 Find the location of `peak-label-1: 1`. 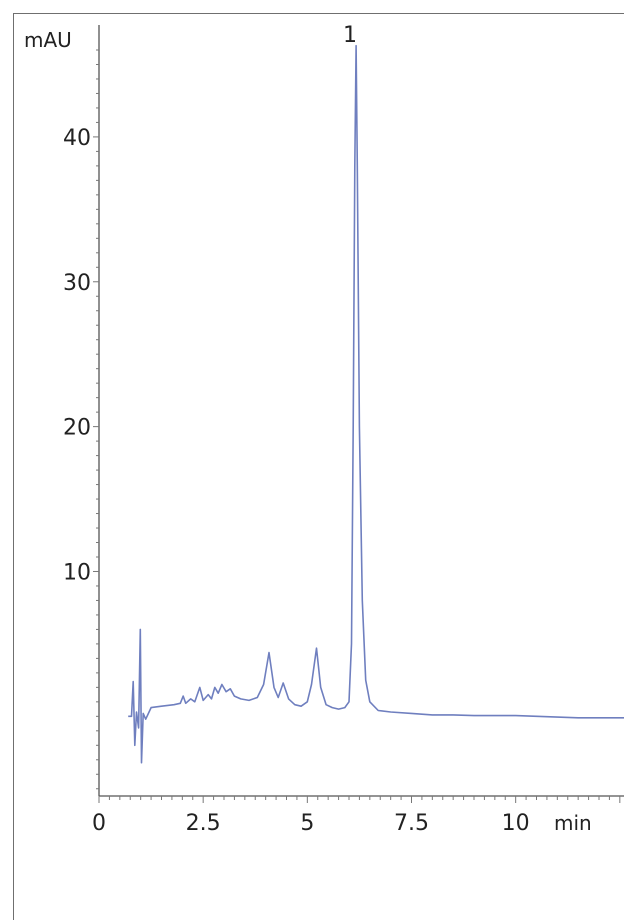

peak-label-1: 1 is located at coordinates (350, 35).